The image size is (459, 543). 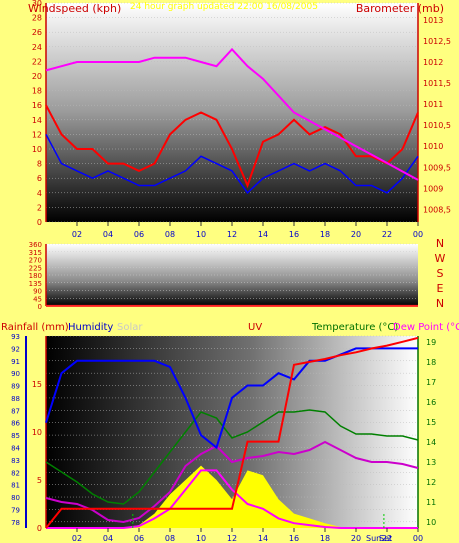 I want to click on windspeed-axis-title: Windspeed (kph), so click(x=74, y=8).